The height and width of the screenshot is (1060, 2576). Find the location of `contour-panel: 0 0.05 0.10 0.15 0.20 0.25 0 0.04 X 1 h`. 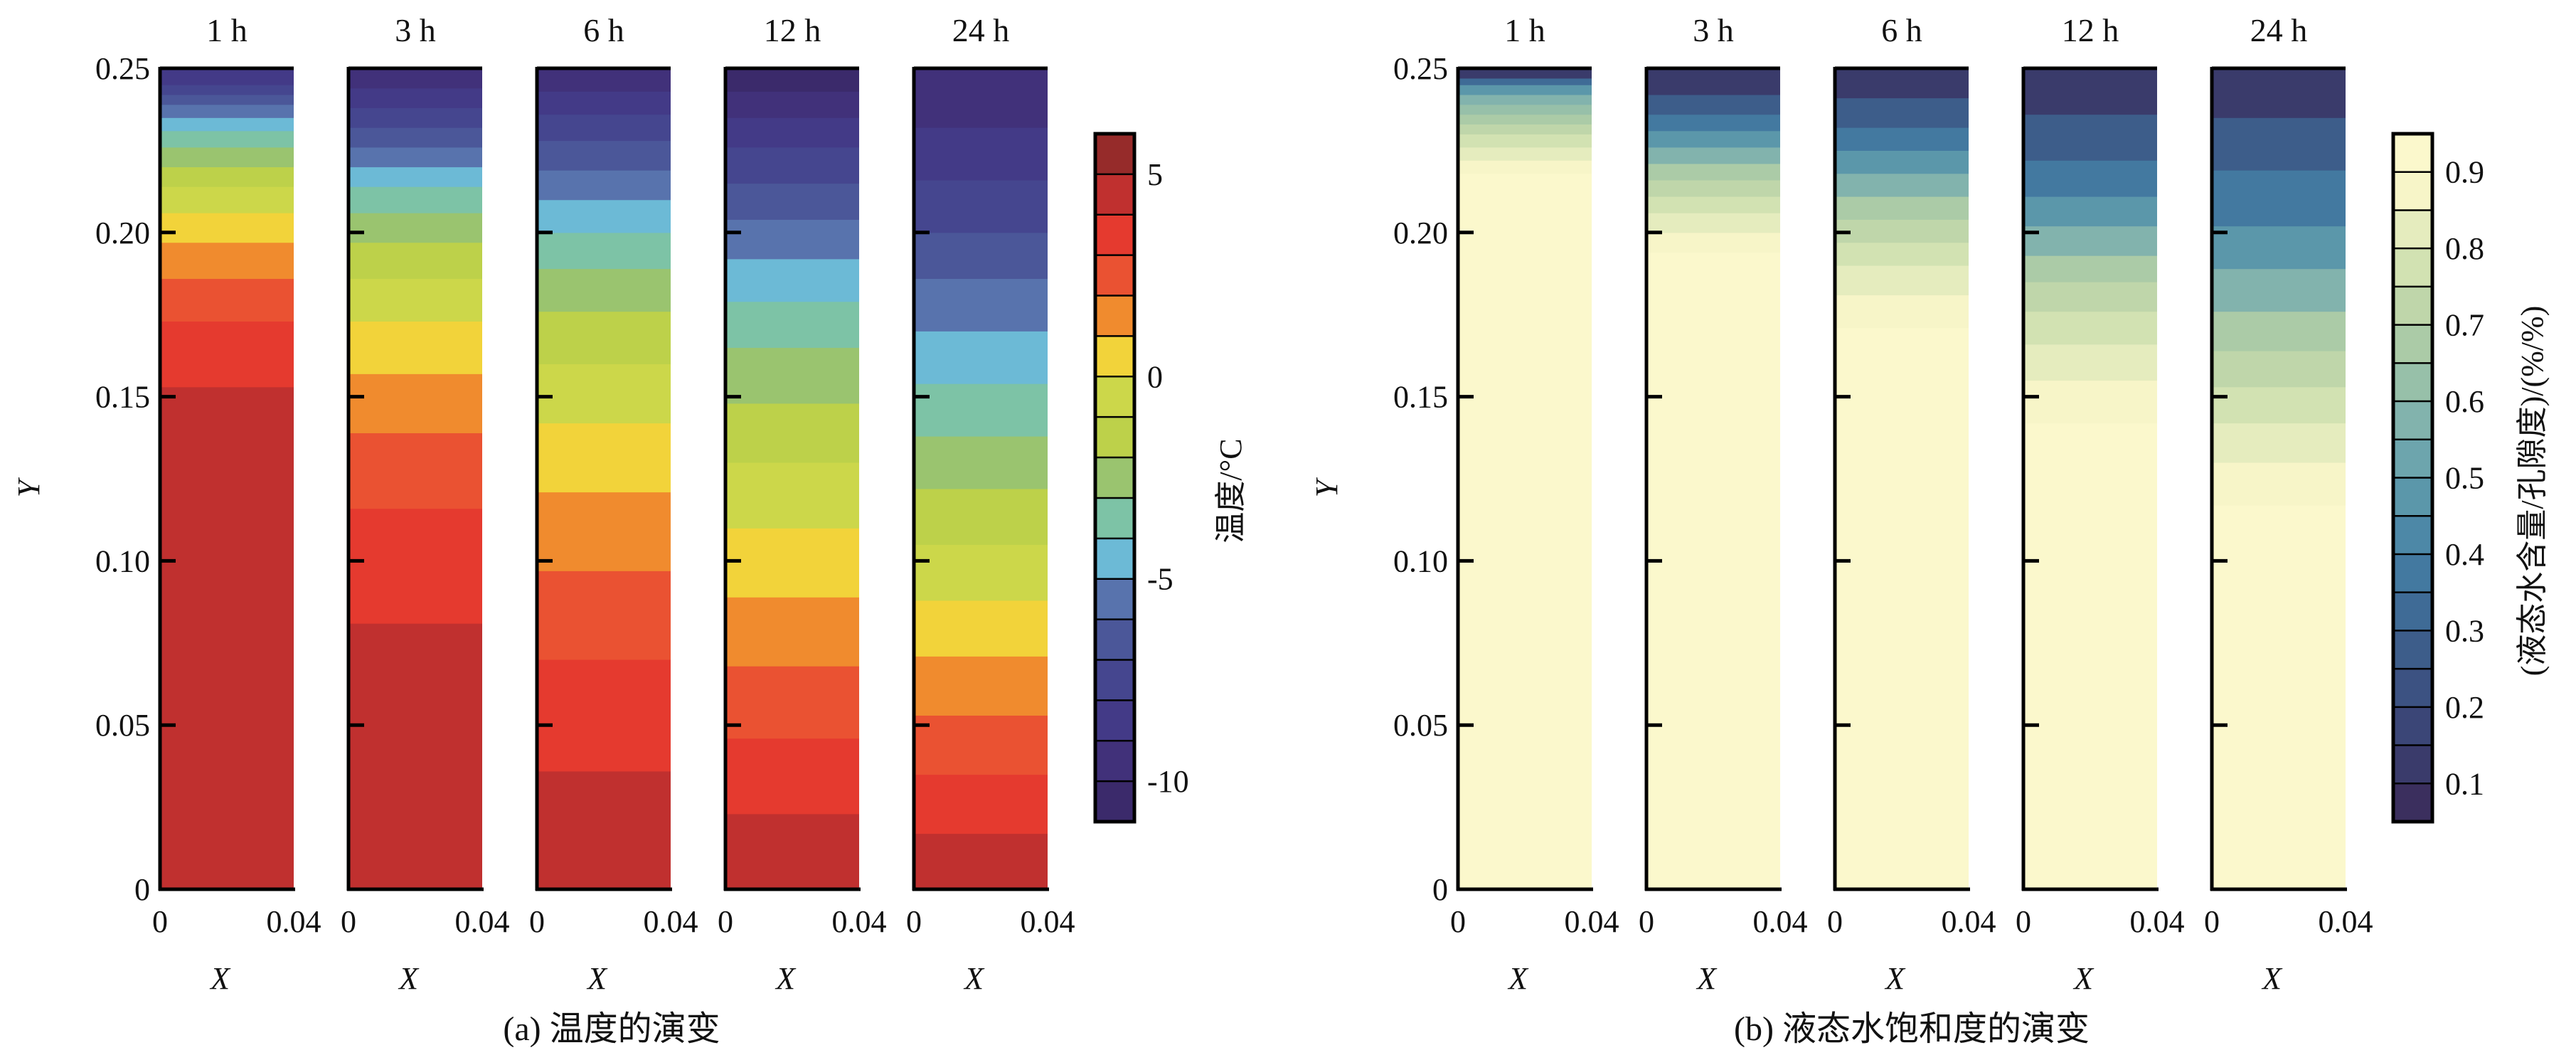

contour-panel: 0 0.05 0.10 0.15 0.20 0.25 0 0.04 X 1 h is located at coordinates (1506, 504).